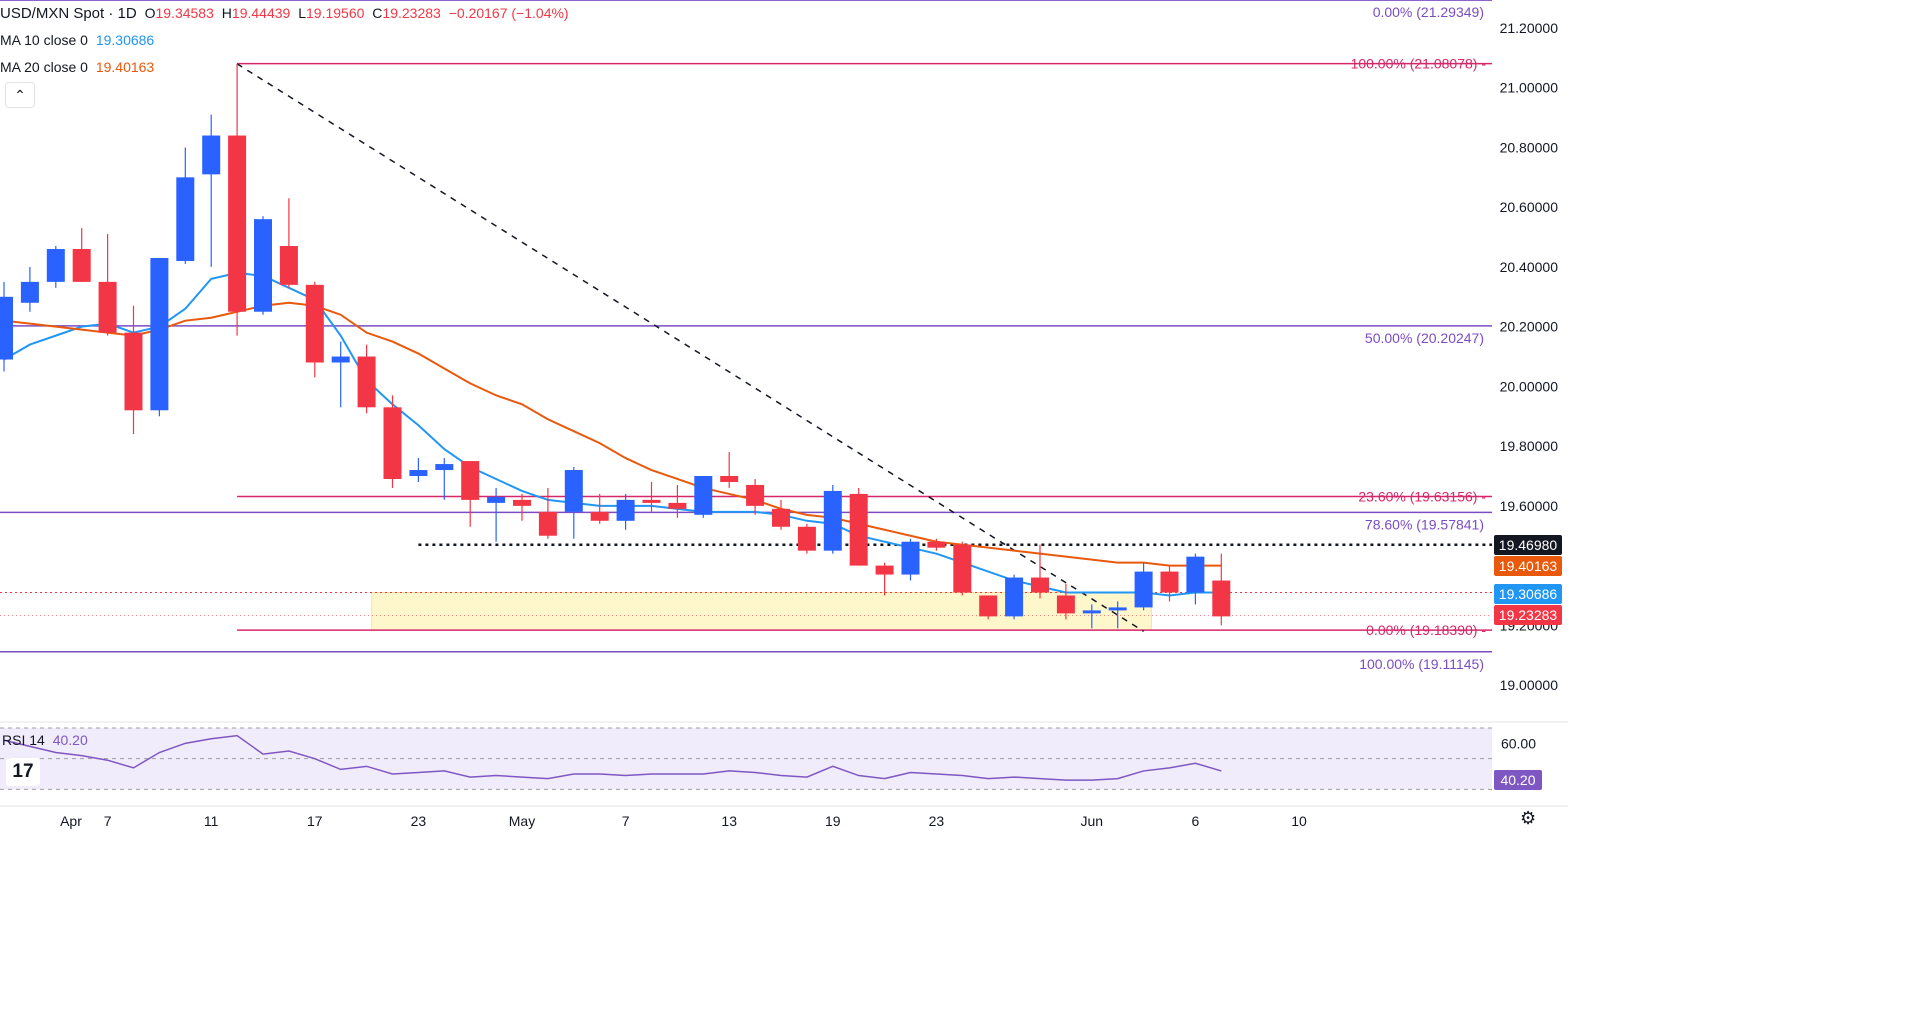 The width and height of the screenshot is (1909, 1022). I want to click on symbol-title: USD/MXN Spot · 1D, so click(68, 13).